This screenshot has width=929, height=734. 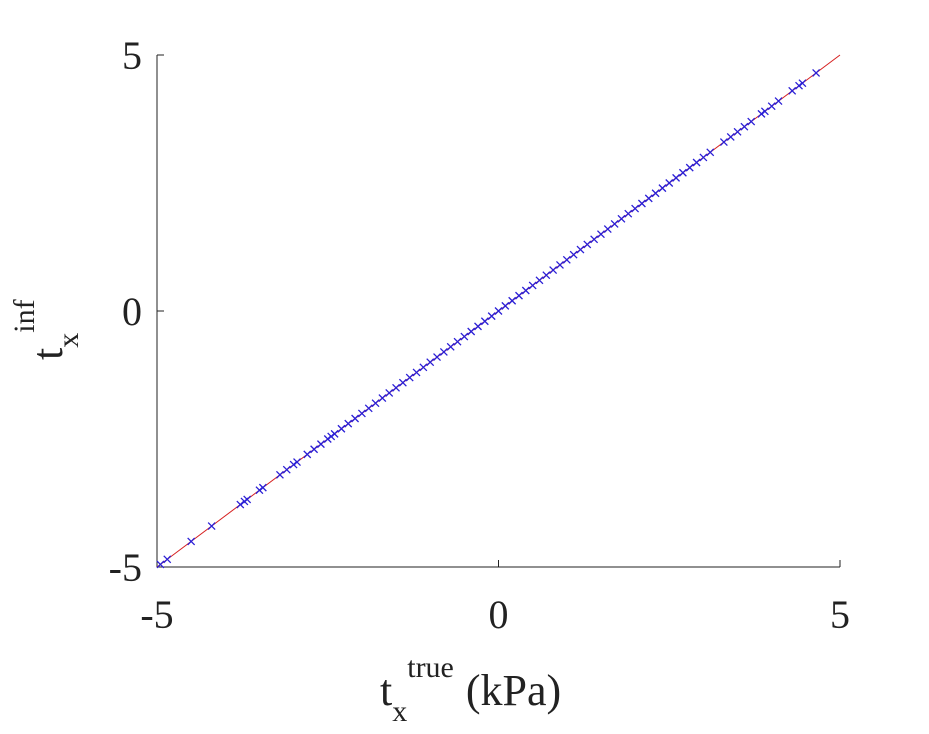 What do you see at coordinates (132, 55) in the screenshot?
I see `y-tick-label: 5` at bounding box center [132, 55].